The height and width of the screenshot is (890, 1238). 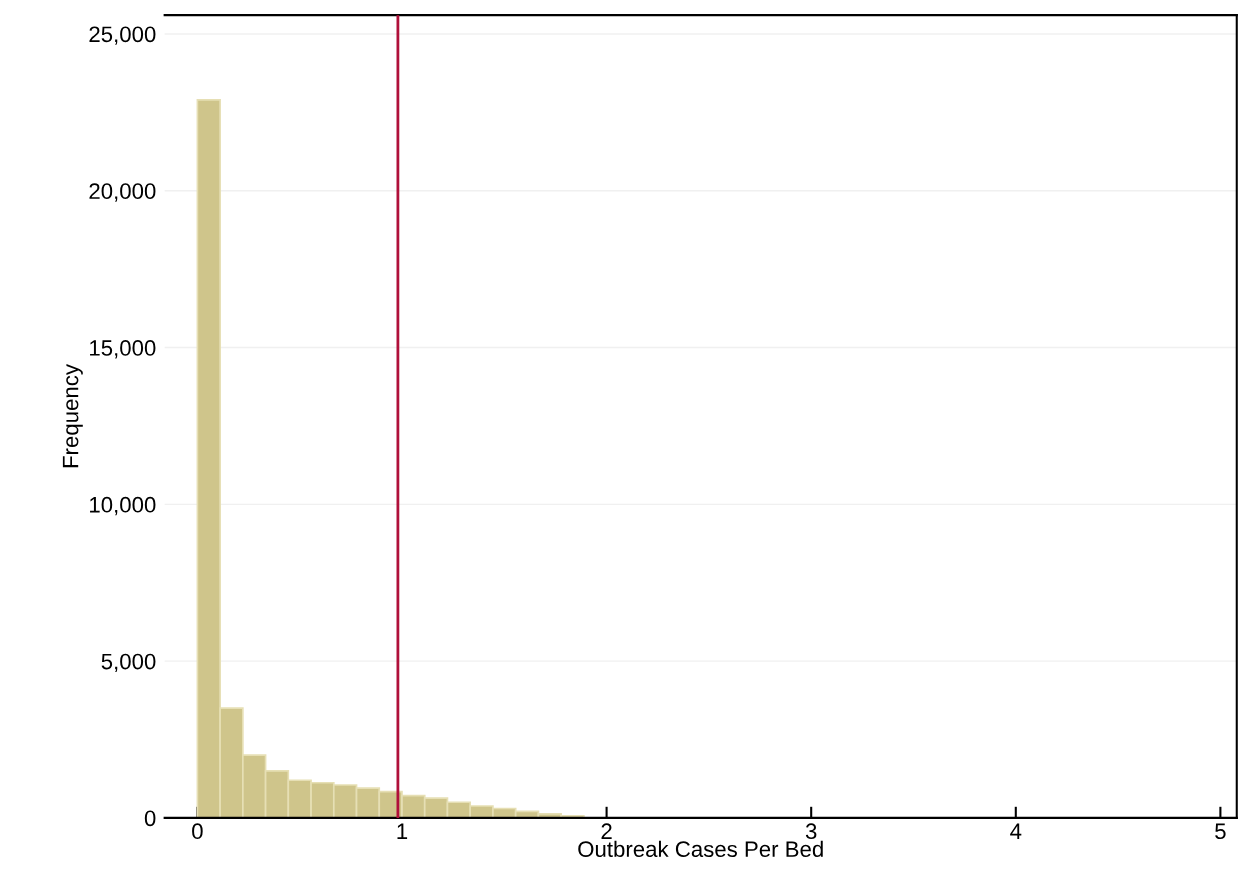 I want to click on y-tick-label: 0, so click(x=150, y=818).